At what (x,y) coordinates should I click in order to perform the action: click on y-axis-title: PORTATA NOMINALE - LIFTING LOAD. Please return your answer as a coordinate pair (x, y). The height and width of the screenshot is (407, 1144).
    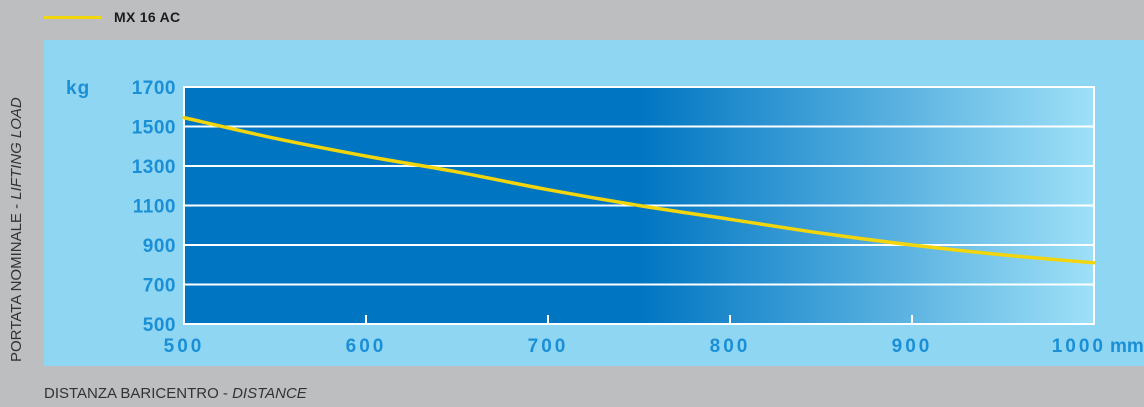
    Looking at the image, I should click on (19, 194).